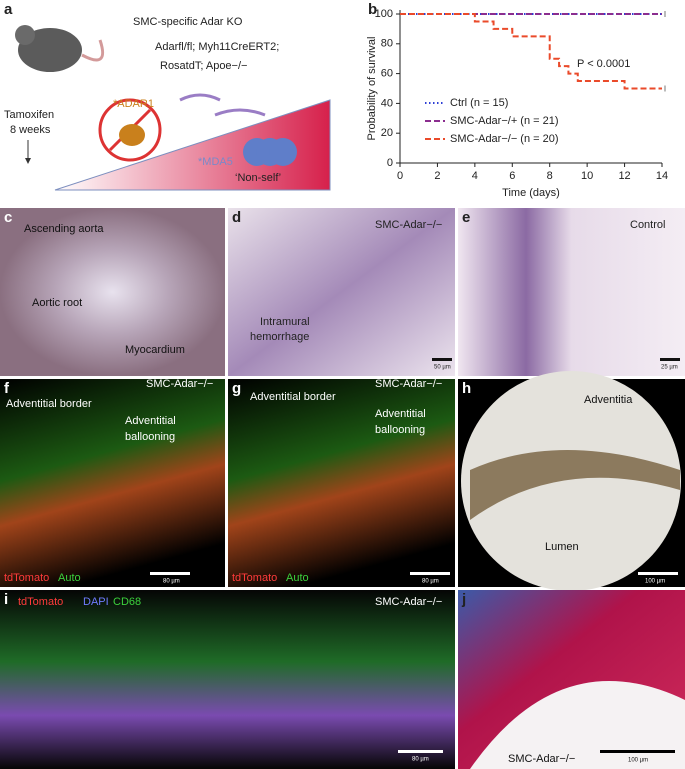  I want to click on y-tick-label: 100, so click(384, 14).